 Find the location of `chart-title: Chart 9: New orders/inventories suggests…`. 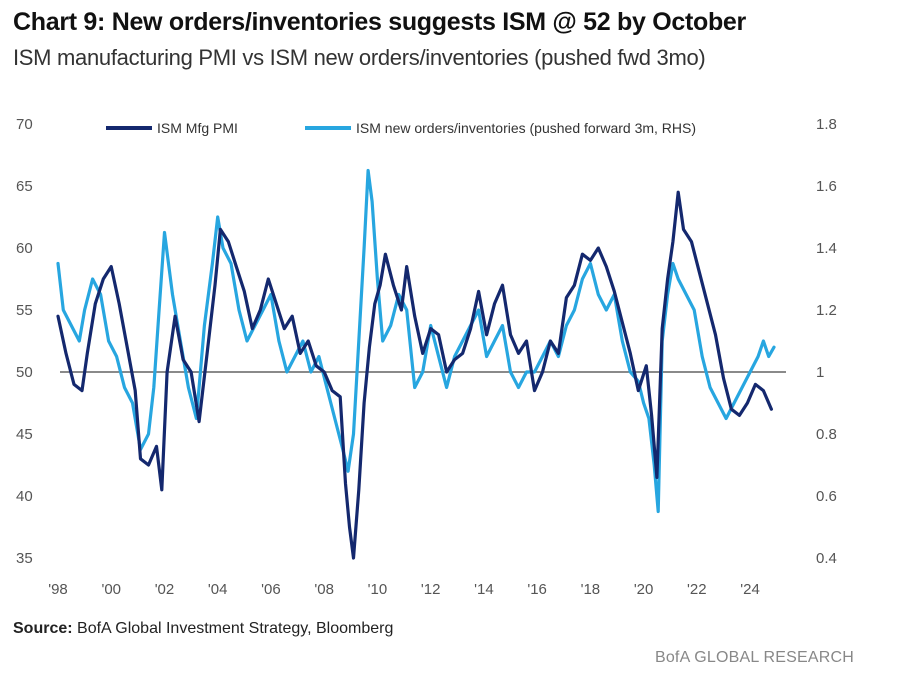

chart-title: Chart 9: New orders/inventories suggests… is located at coordinates (379, 22).